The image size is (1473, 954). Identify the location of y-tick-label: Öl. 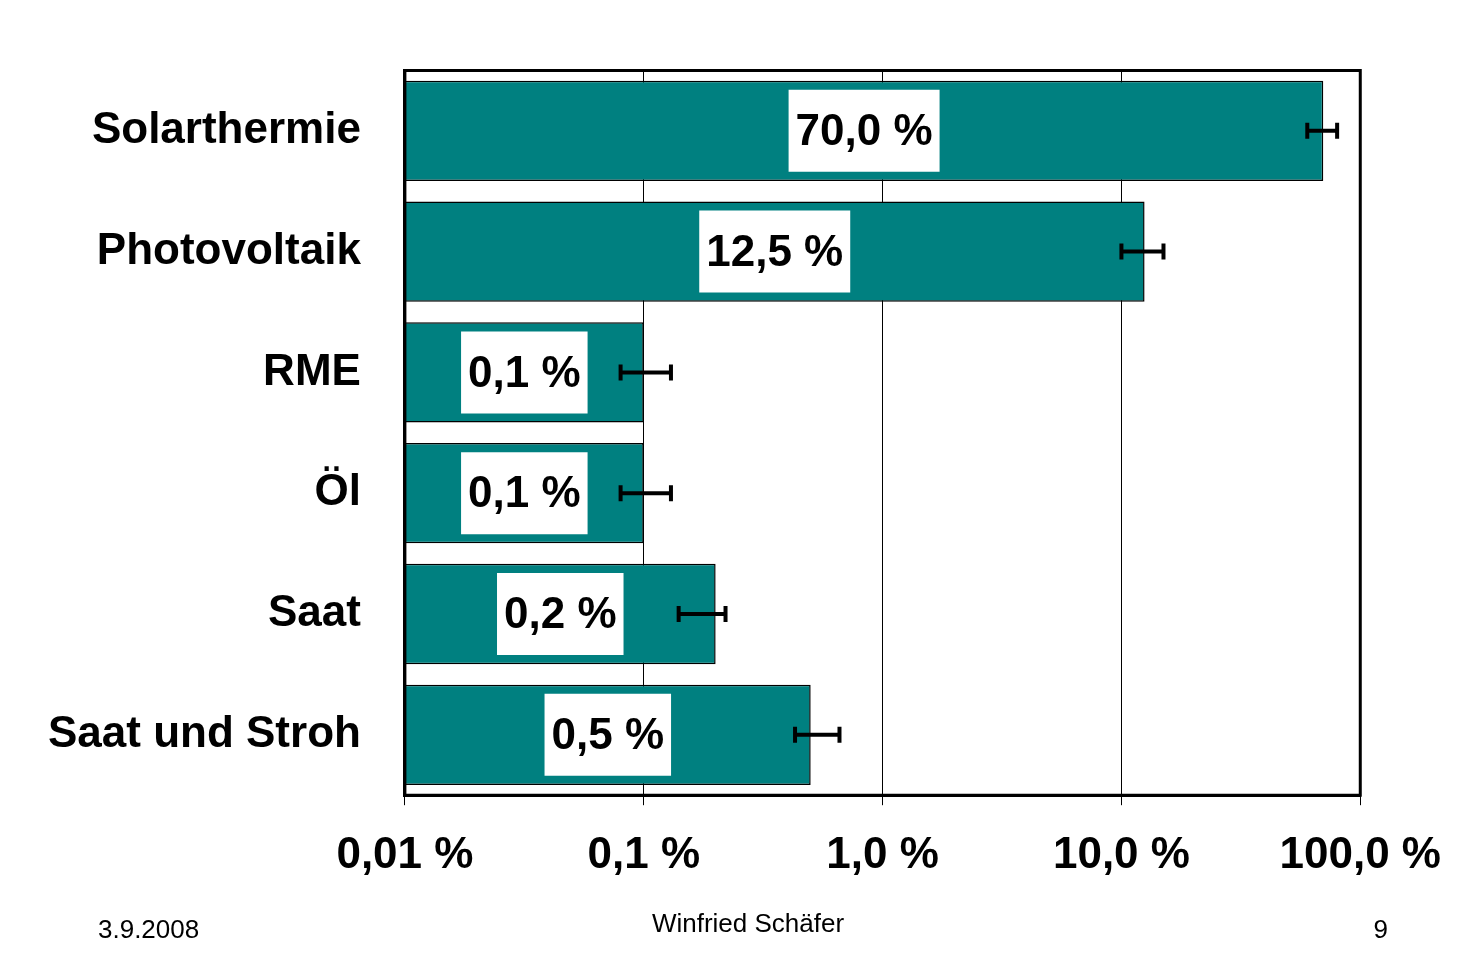
(337, 490).